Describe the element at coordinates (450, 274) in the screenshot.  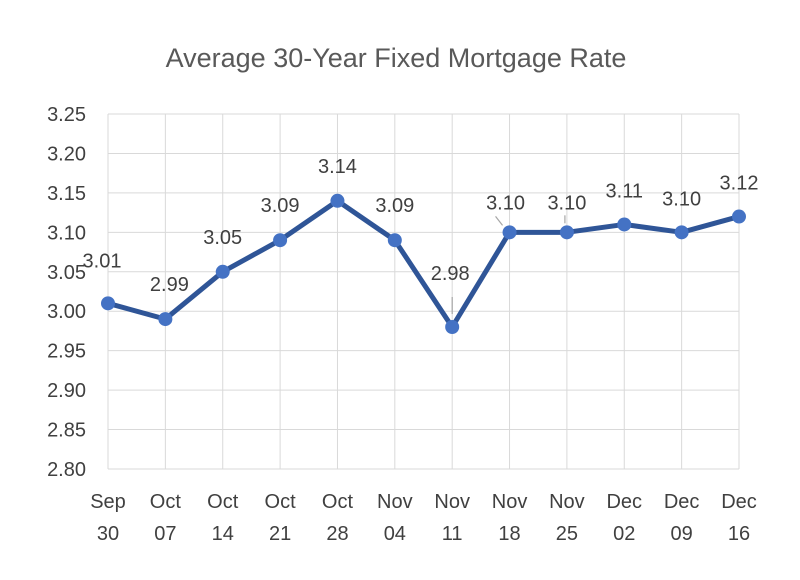
I see `data-label: 2.98` at that location.